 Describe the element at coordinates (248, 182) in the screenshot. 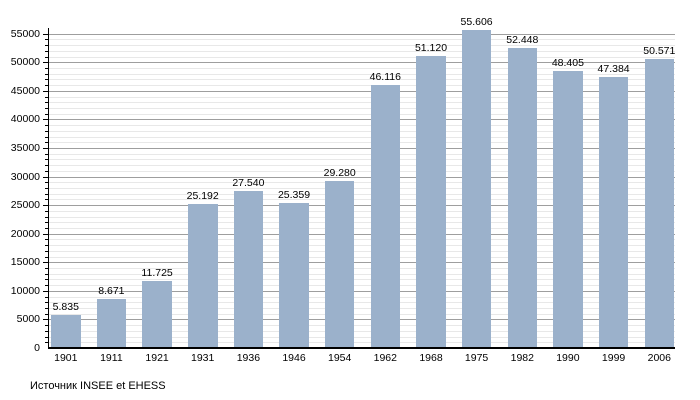

I see `bar-value-label: 27.540` at that location.